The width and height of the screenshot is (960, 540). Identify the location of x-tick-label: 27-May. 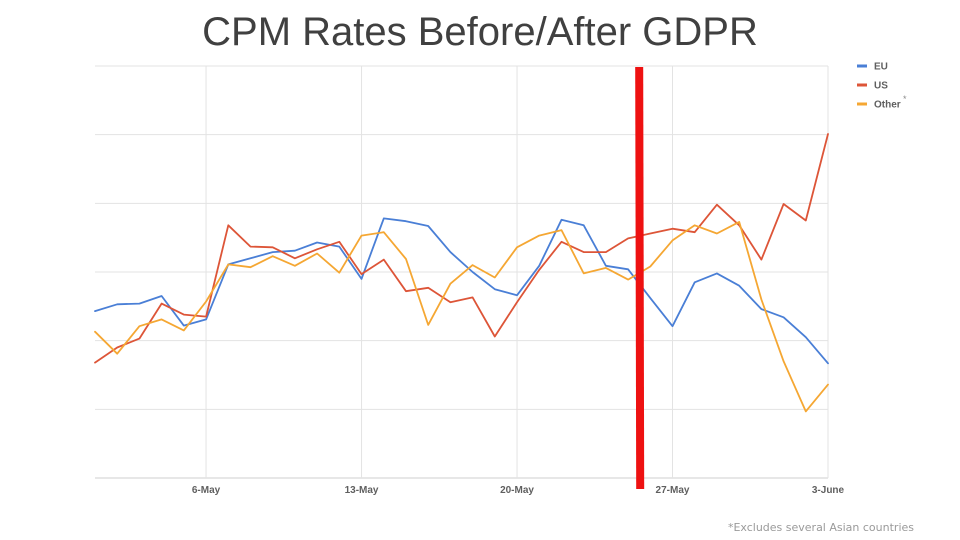
(673, 490).